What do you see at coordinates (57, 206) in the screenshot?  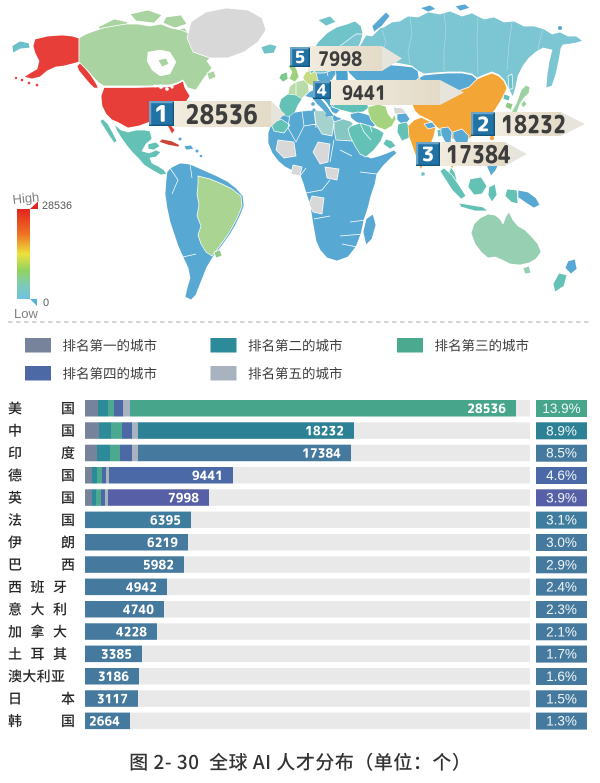 I see `svg-text: 28536` at bounding box center [57, 206].